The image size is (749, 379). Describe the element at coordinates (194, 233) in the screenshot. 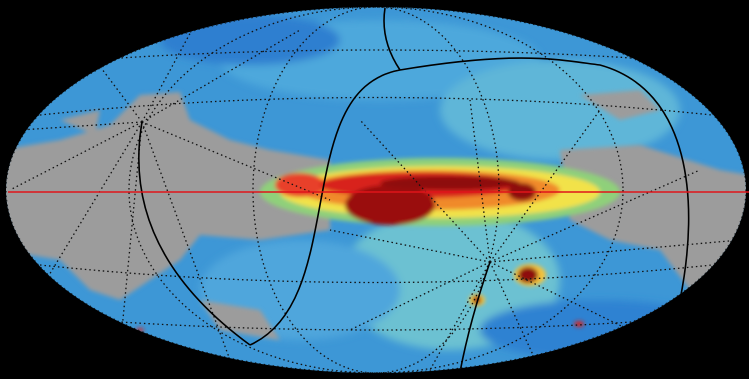

I see `meridian-curve` at that location.